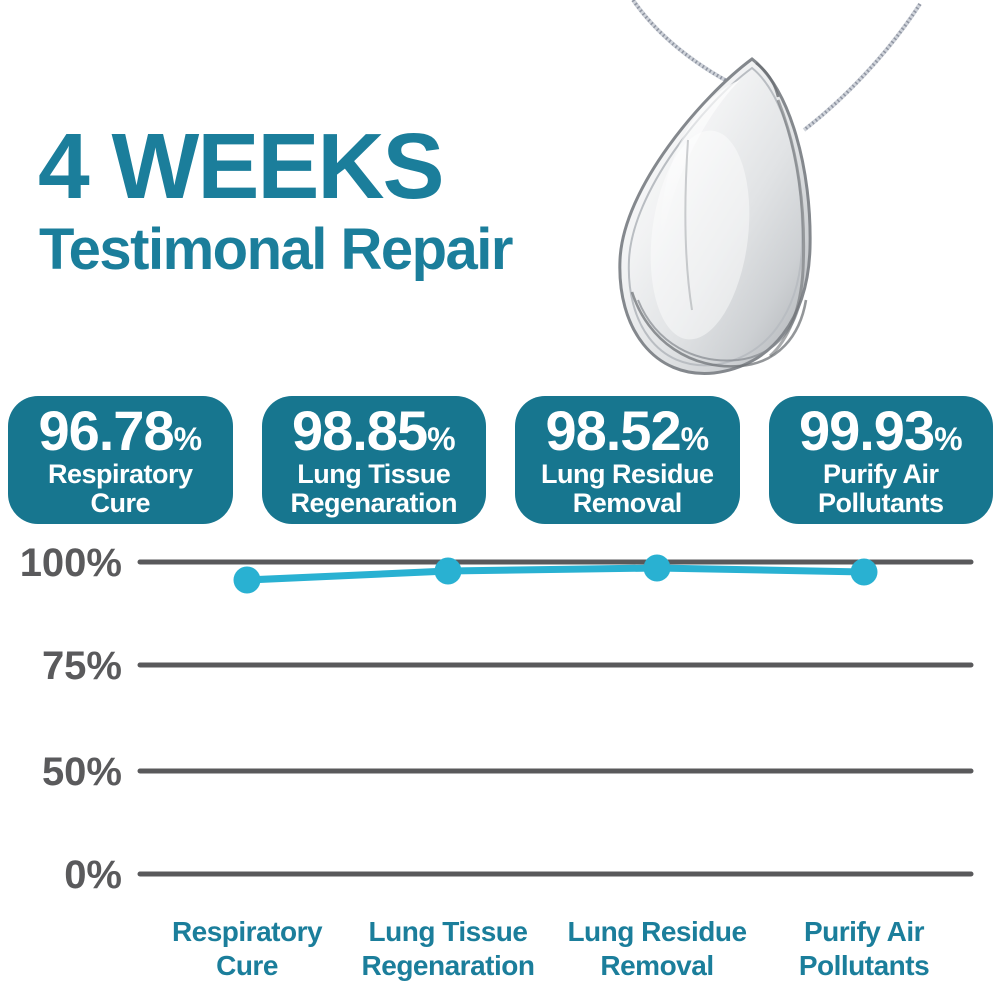 This screenshot has width=1000, height=1000. I want to click on stat-value: 99.93, so click(866, 430).